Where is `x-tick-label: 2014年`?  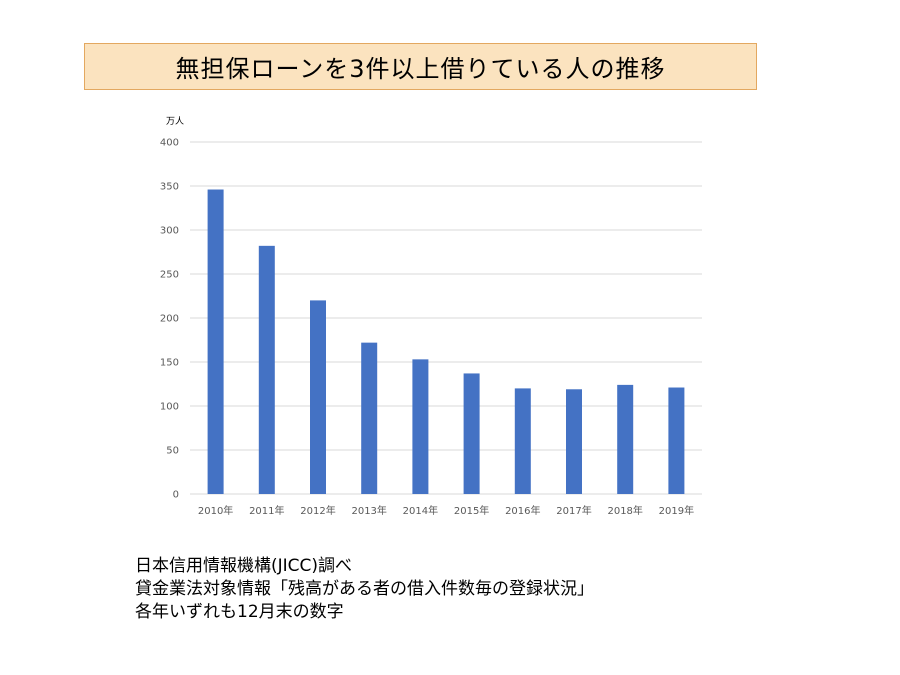
x-tick-label: 2014年 is located at coordinates (420, 510).